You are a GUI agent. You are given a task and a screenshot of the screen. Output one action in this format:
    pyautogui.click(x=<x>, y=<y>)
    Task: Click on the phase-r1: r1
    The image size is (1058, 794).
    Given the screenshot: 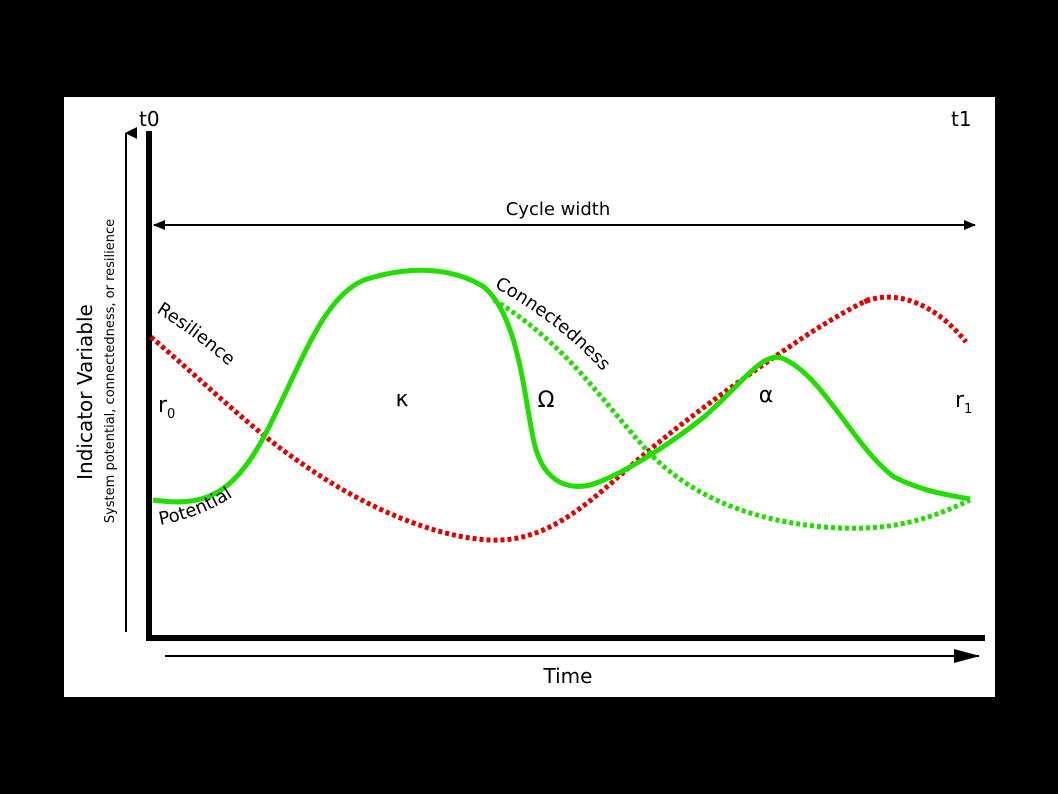 What is the action you would take?
    pyautogui.click(x=963, y=402)
    